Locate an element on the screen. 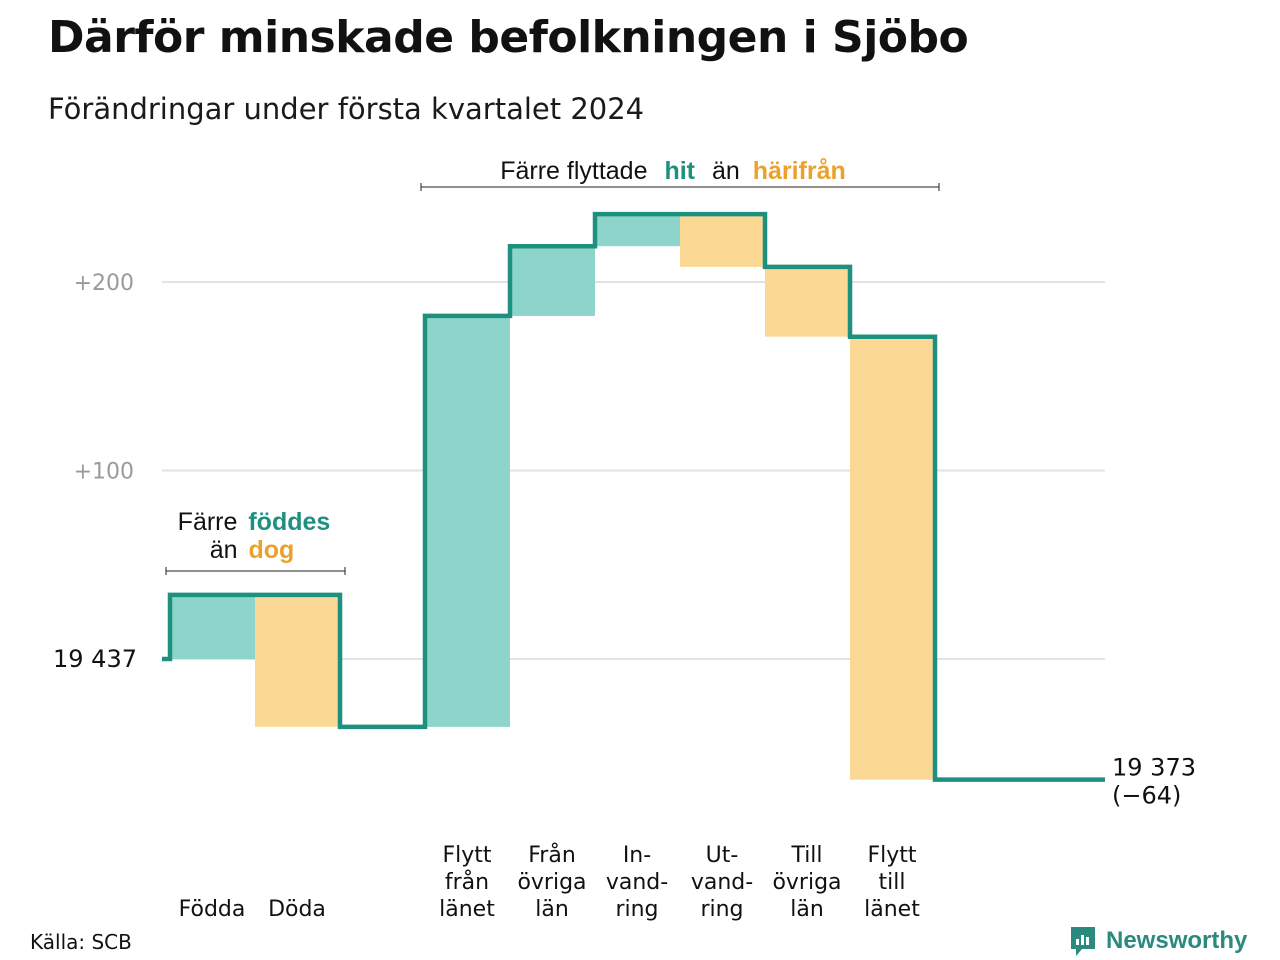  category-label-flytt_till_lanet-2: länet is located at coordinates (892, 909).